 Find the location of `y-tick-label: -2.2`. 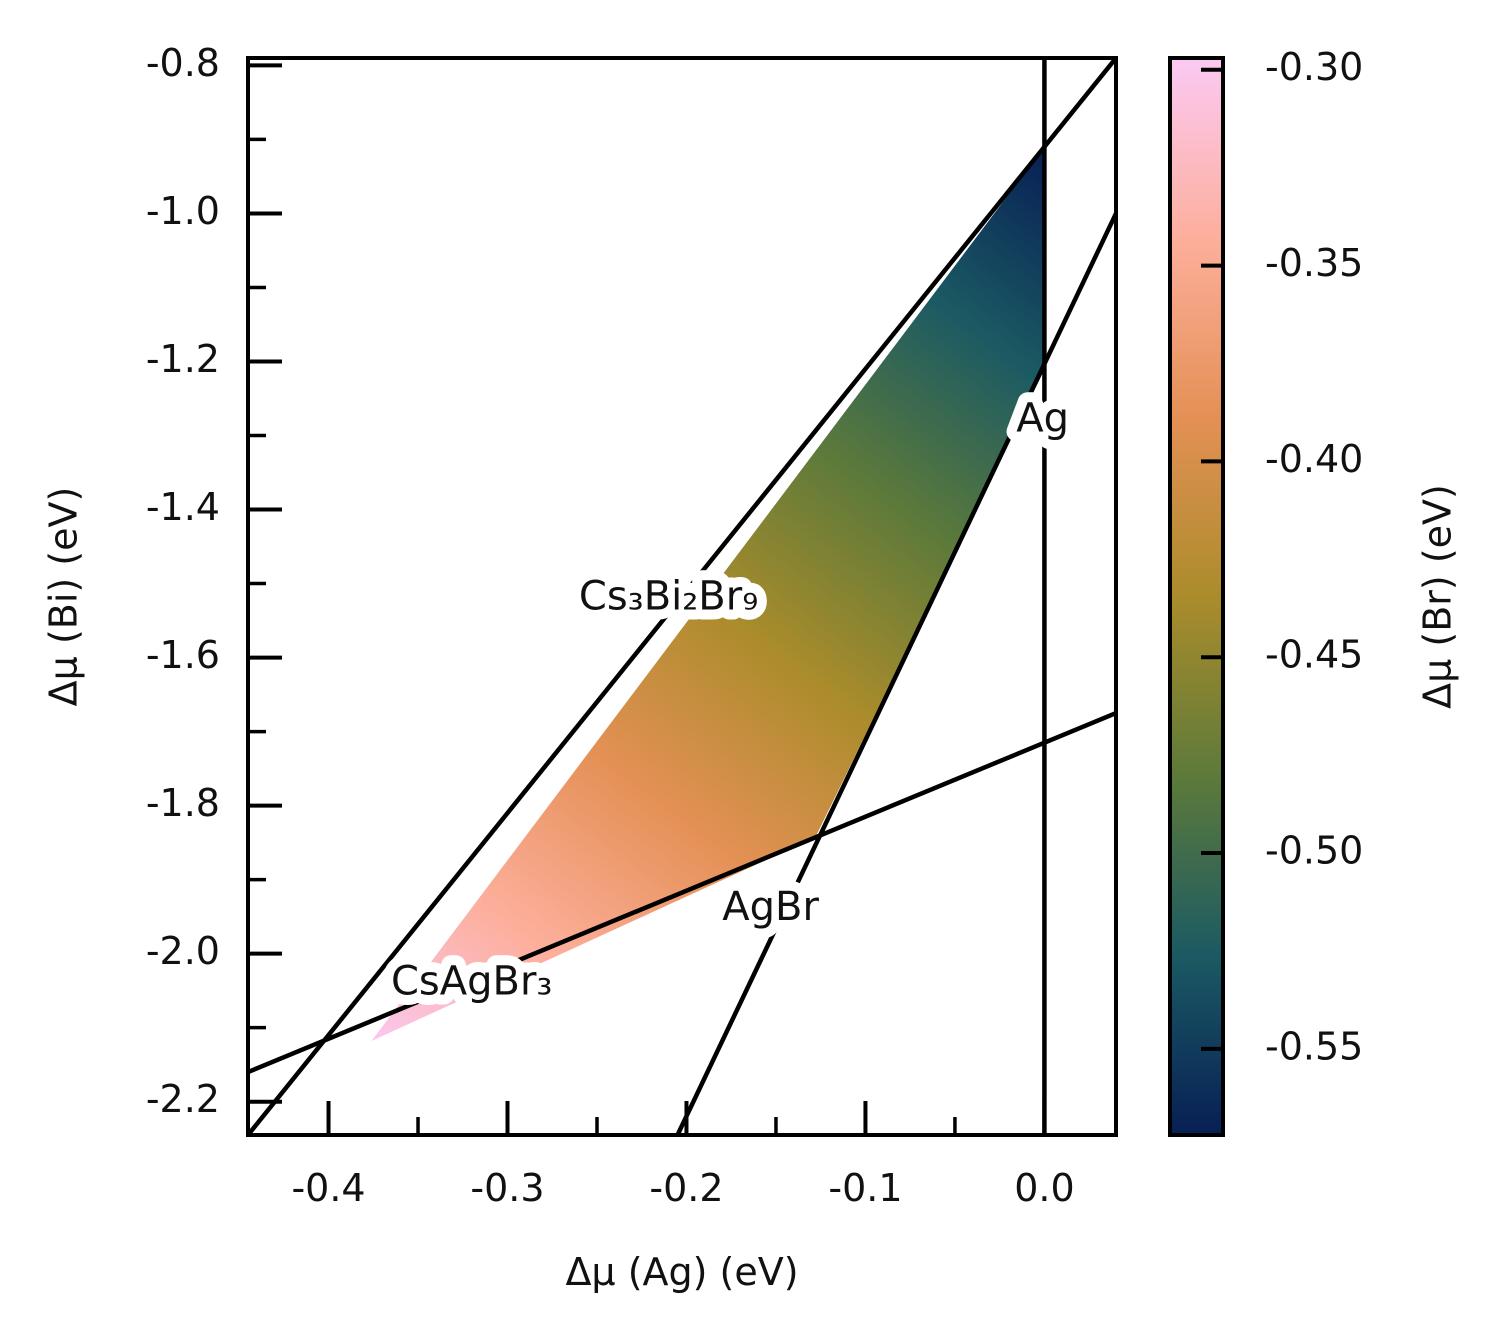

y-tick-label: -2.2 is located at coordinates (183, 1099).